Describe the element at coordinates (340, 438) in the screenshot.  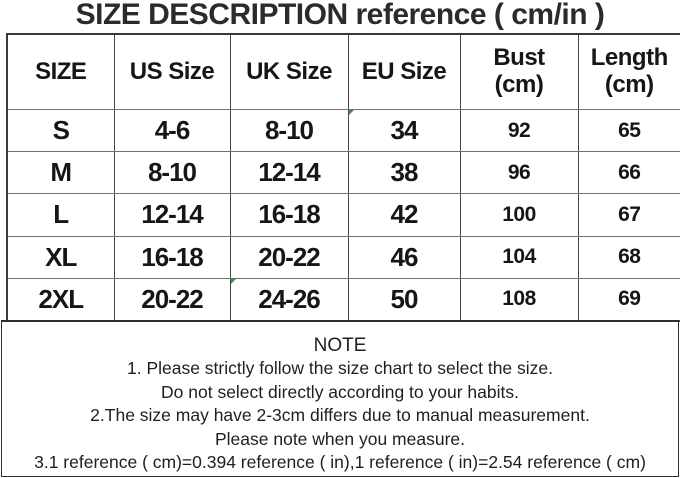
I see `note-line-2b: Please note when you measure.` at that location.